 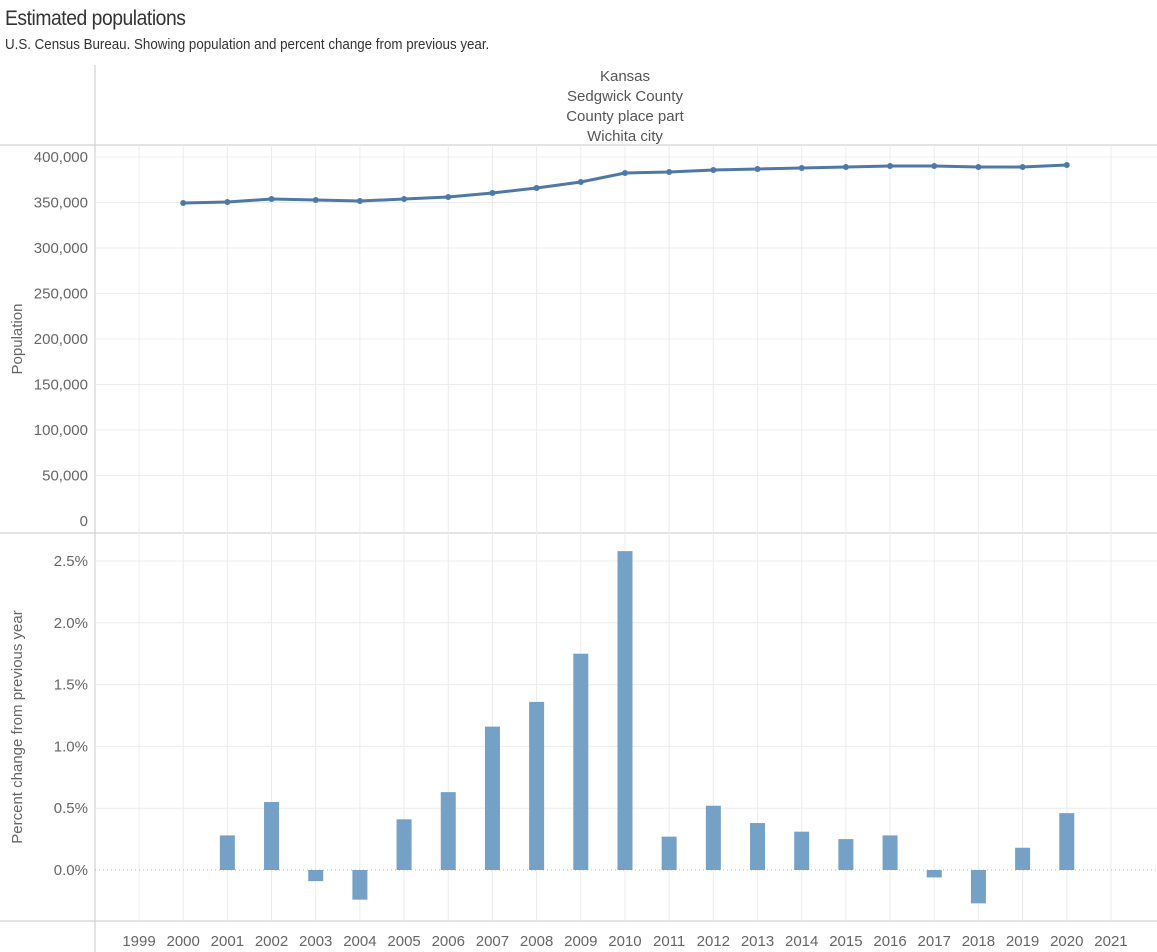 What do you see at coordinates (403, 941) in the screenshot?
I see `x-tick-label: 2005` at bounding box center [403, 941].